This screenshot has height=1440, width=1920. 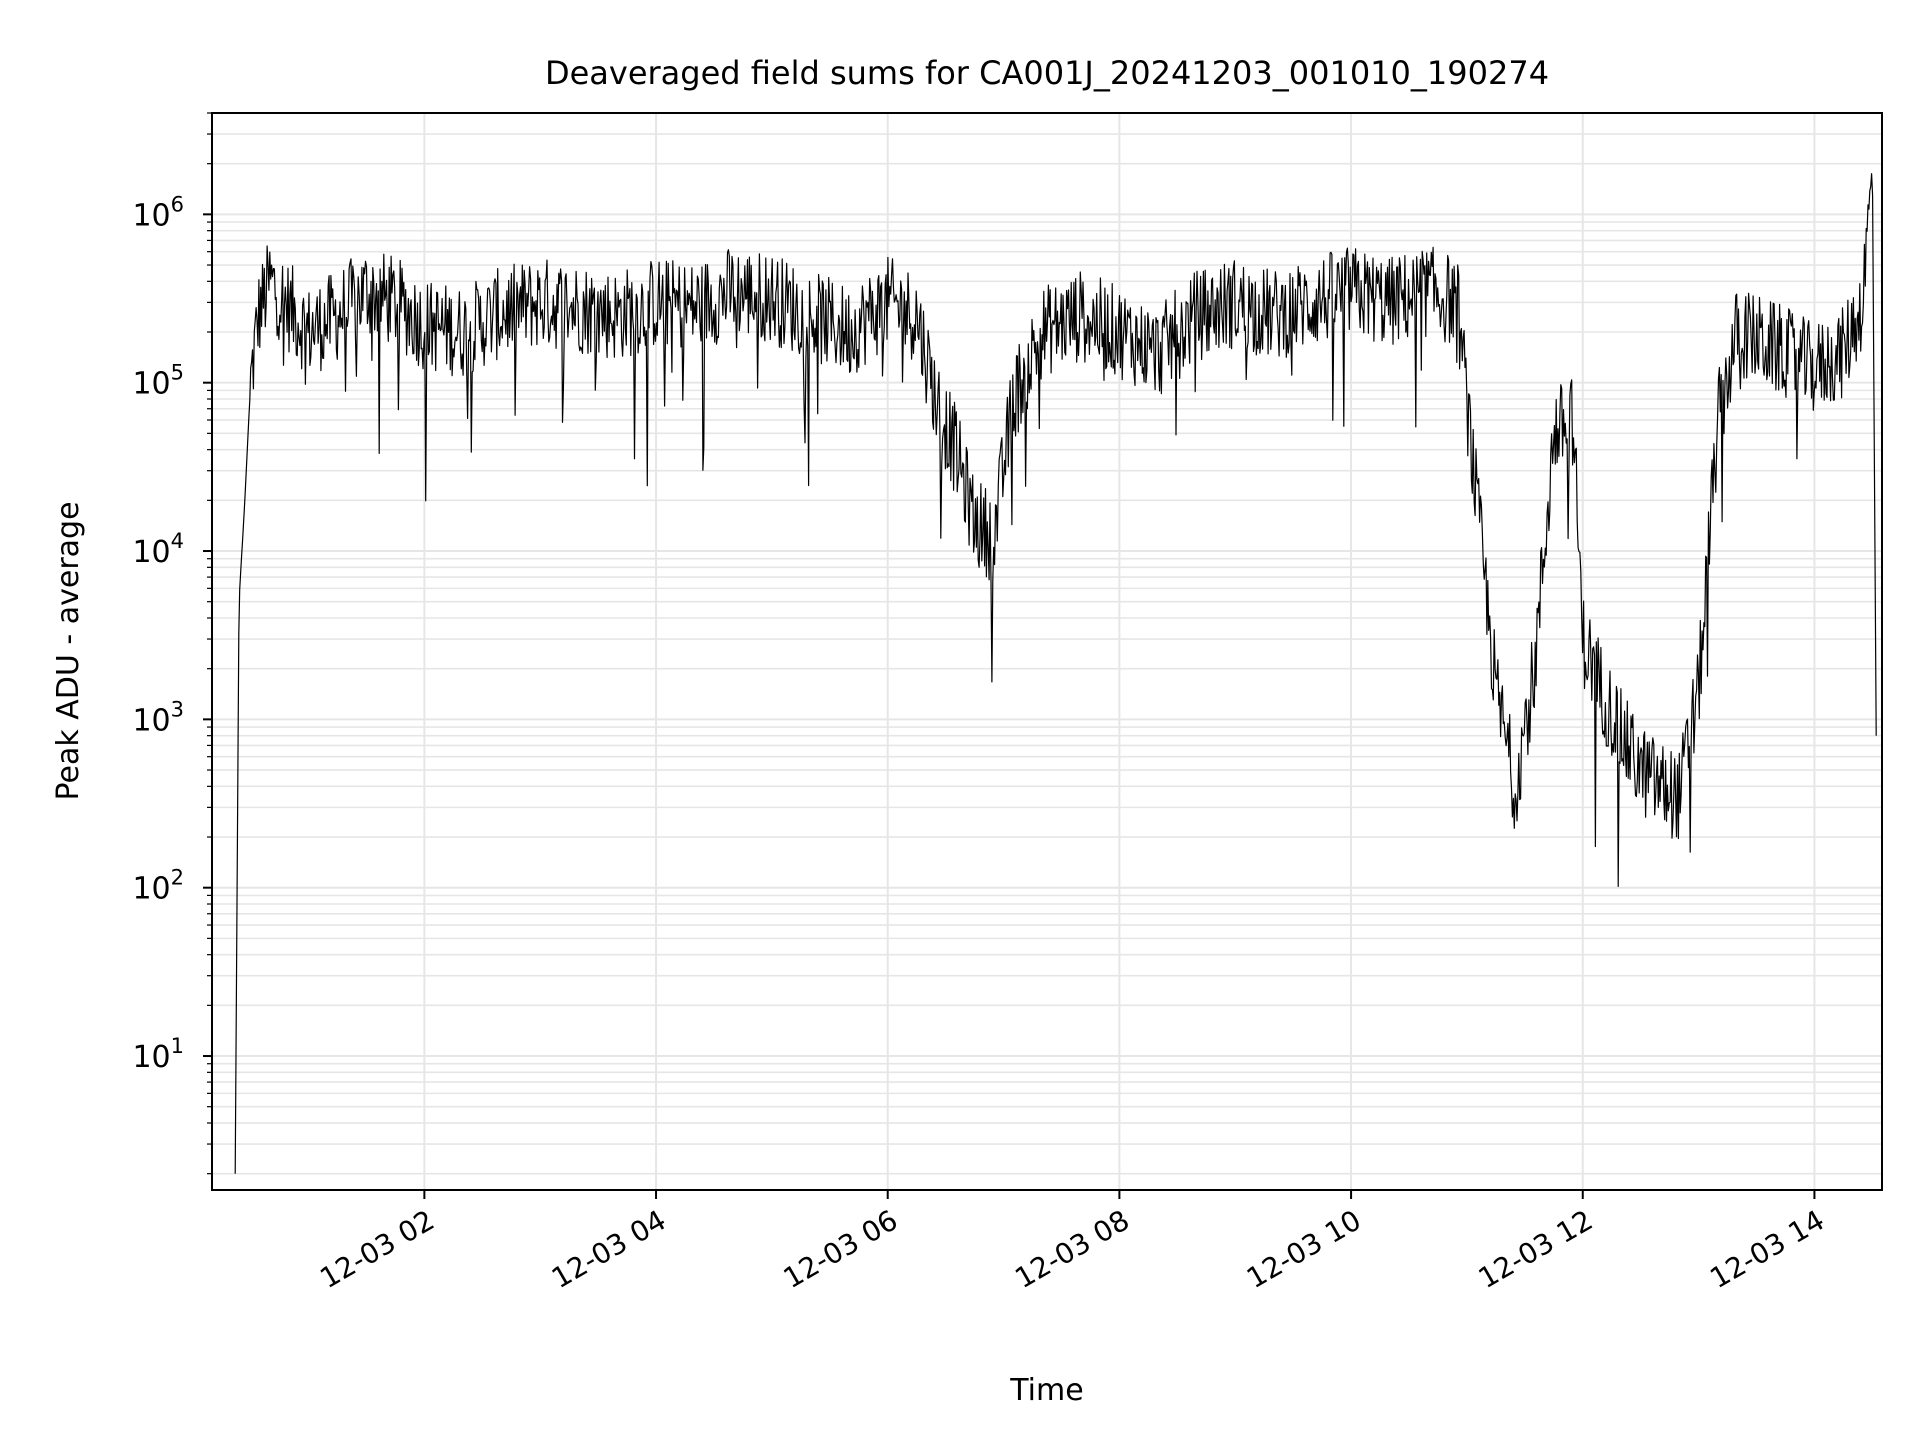 What do you see at coordinates (177, 1046) in the screenshot?
I see `y-tick-exponent: 1` at bounding box center [177, 1046].